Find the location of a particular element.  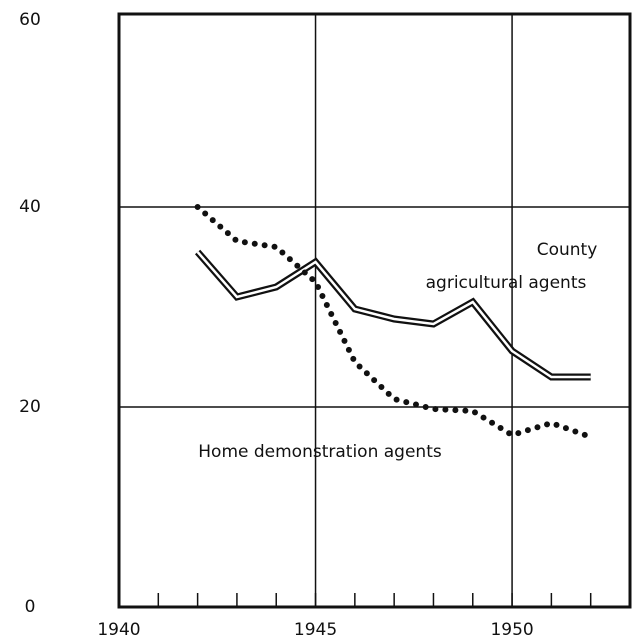

series-line is located at coordinates (392, 315).